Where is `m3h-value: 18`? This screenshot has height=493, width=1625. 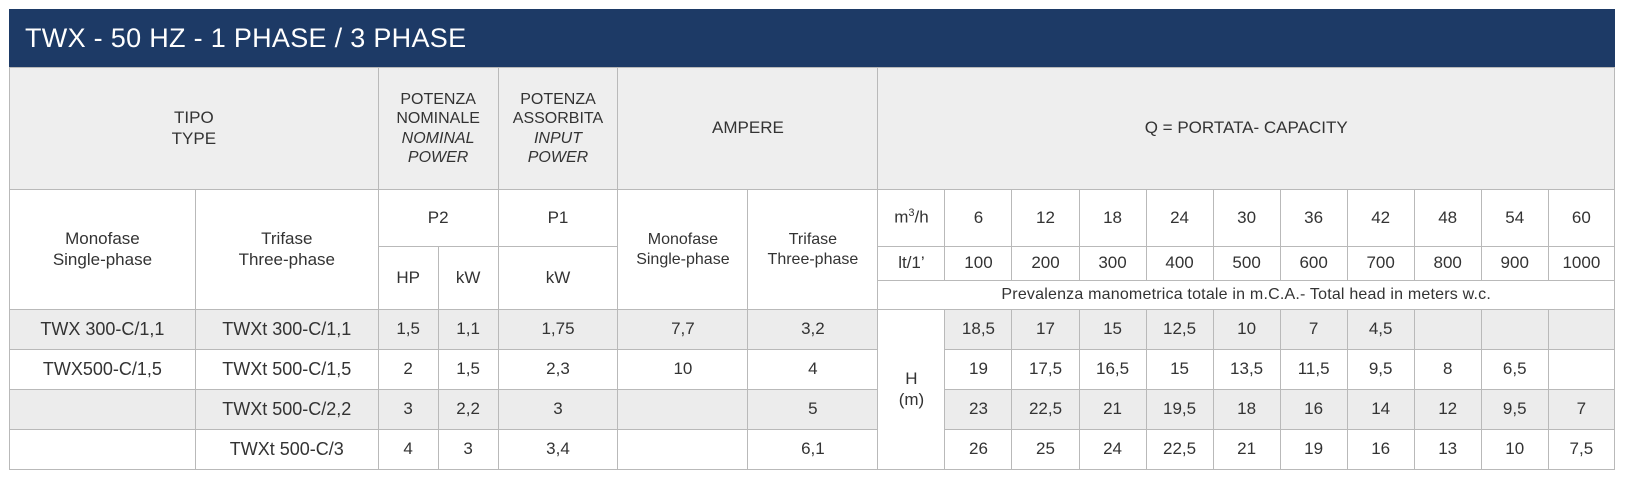 m3h-value: 18 is located at coordinates (1112, 218).